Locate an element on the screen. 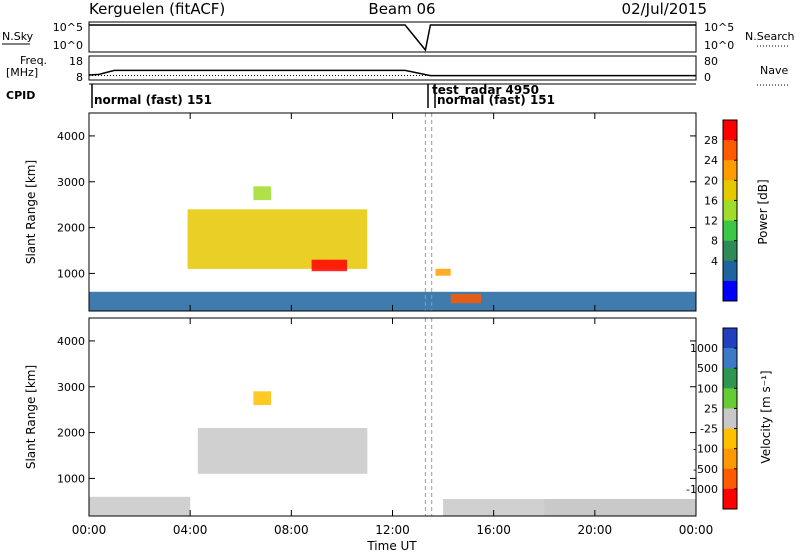  velocity-cbar-tick-label: 100 is located at coordinates (707, 388).